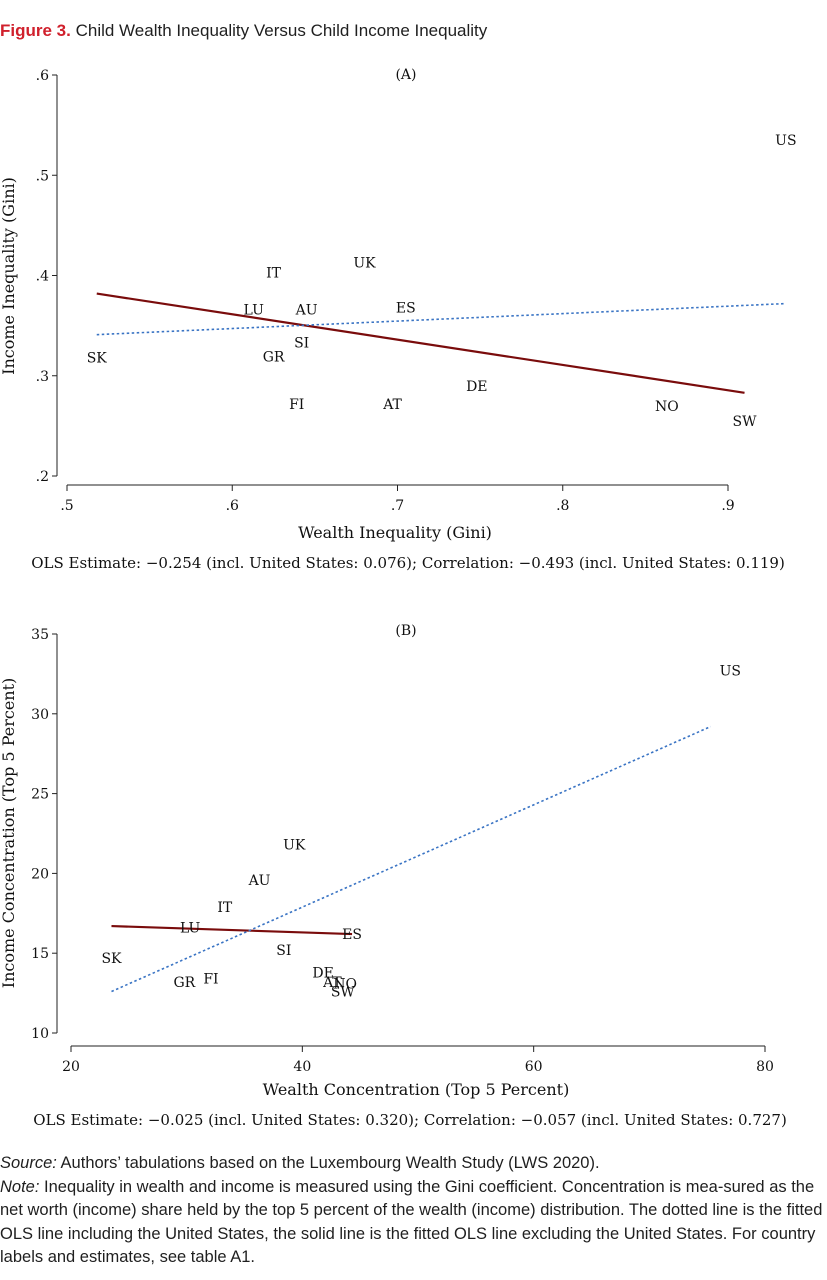  I want to click on y-tick-label: .6, so click(42, 76).